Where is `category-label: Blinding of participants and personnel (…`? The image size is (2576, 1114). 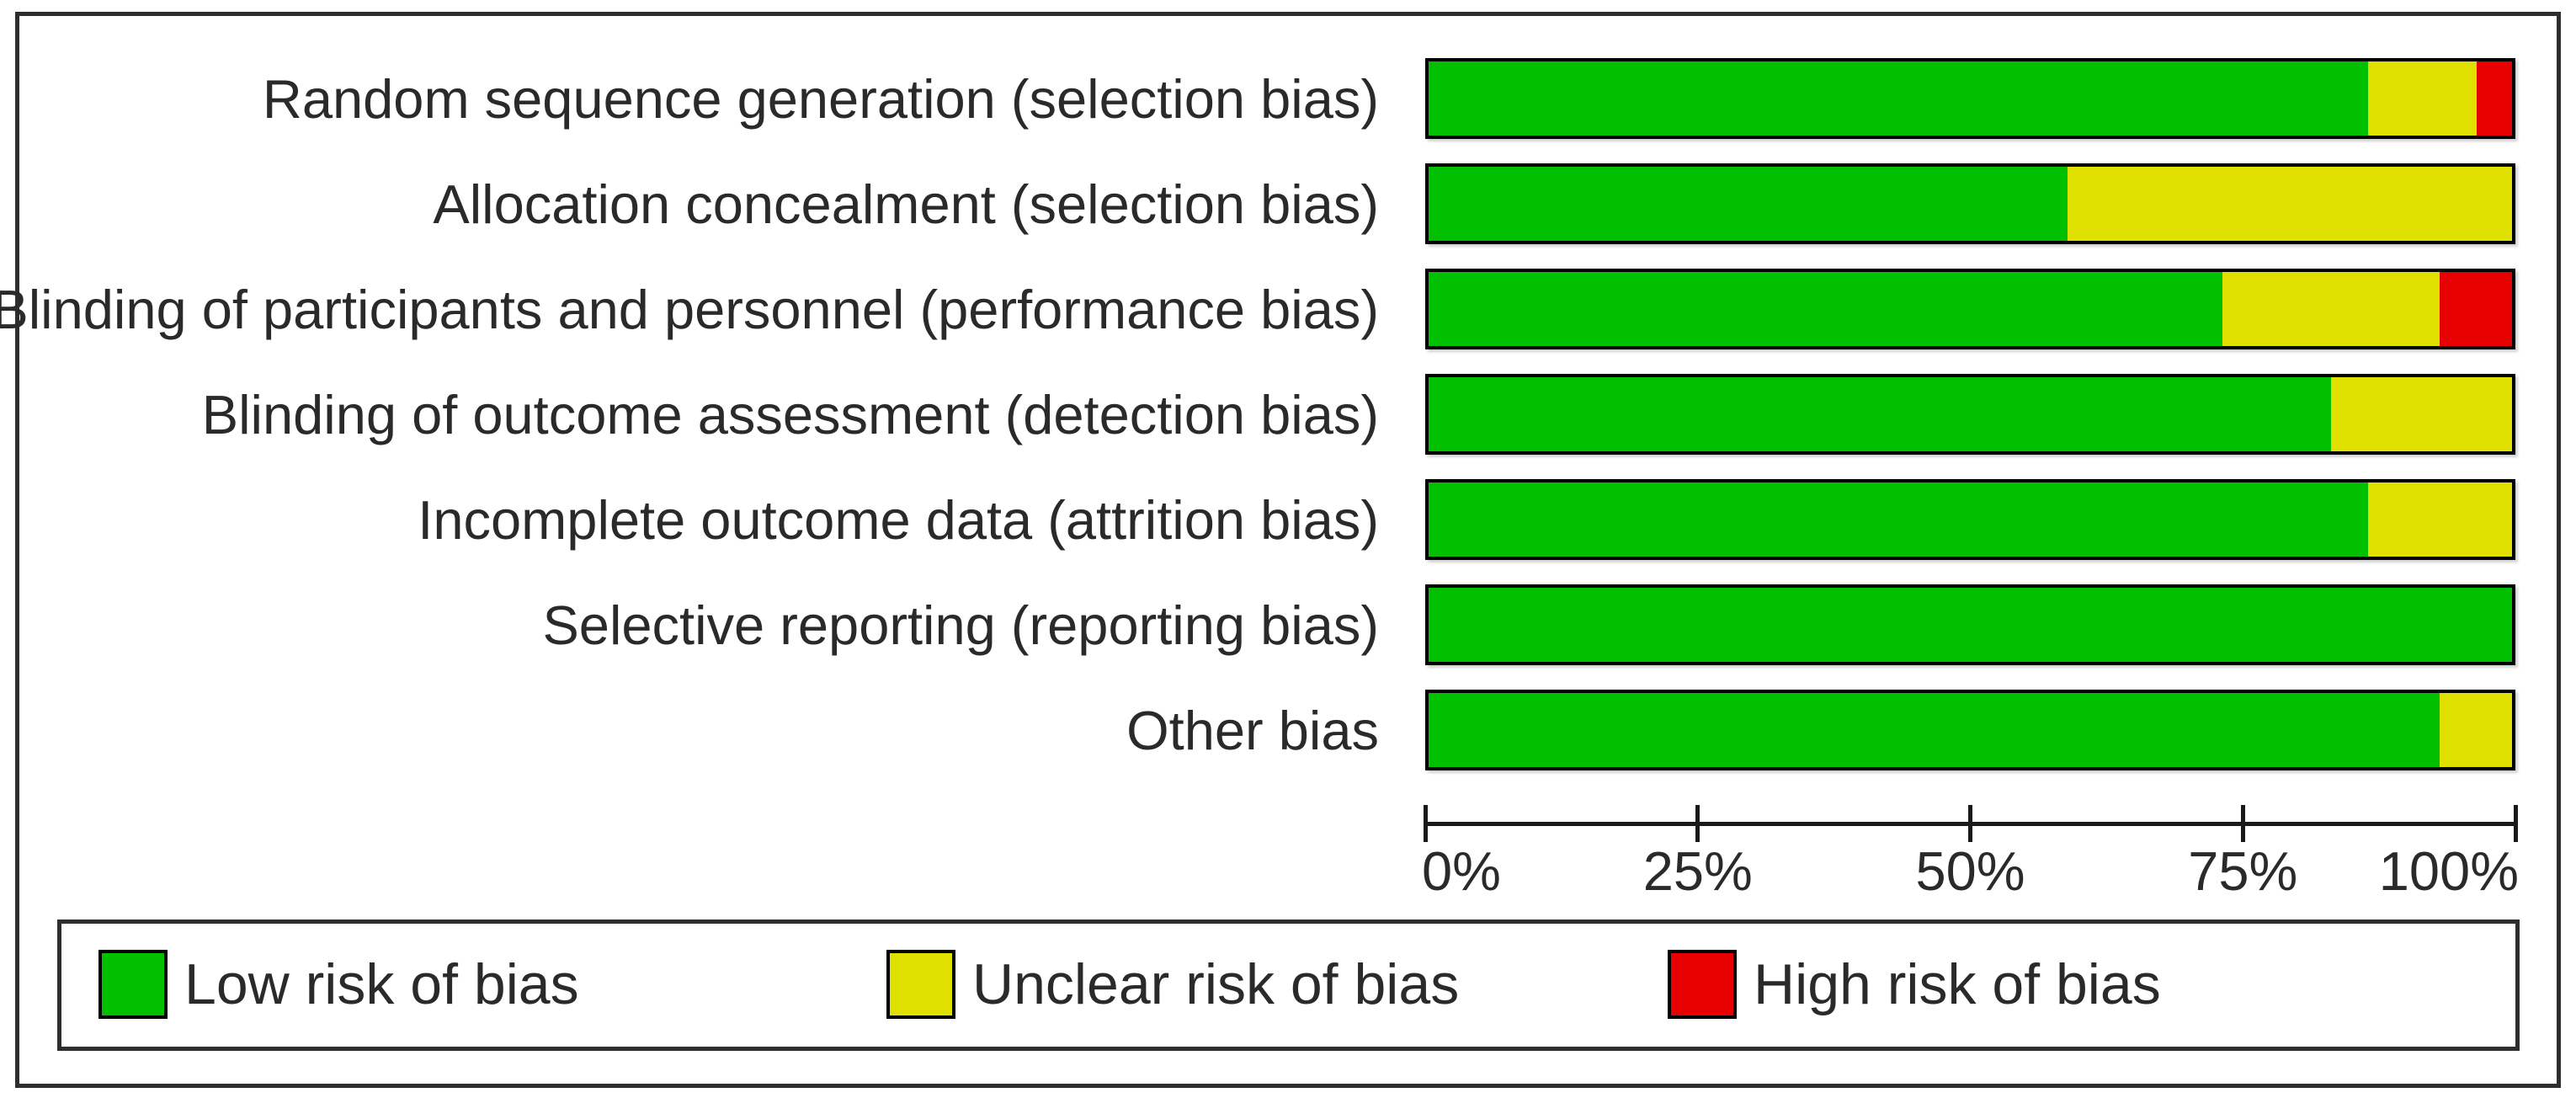 category-label: Blinding of participants and personnel (… is located at coordinates (690, 309).